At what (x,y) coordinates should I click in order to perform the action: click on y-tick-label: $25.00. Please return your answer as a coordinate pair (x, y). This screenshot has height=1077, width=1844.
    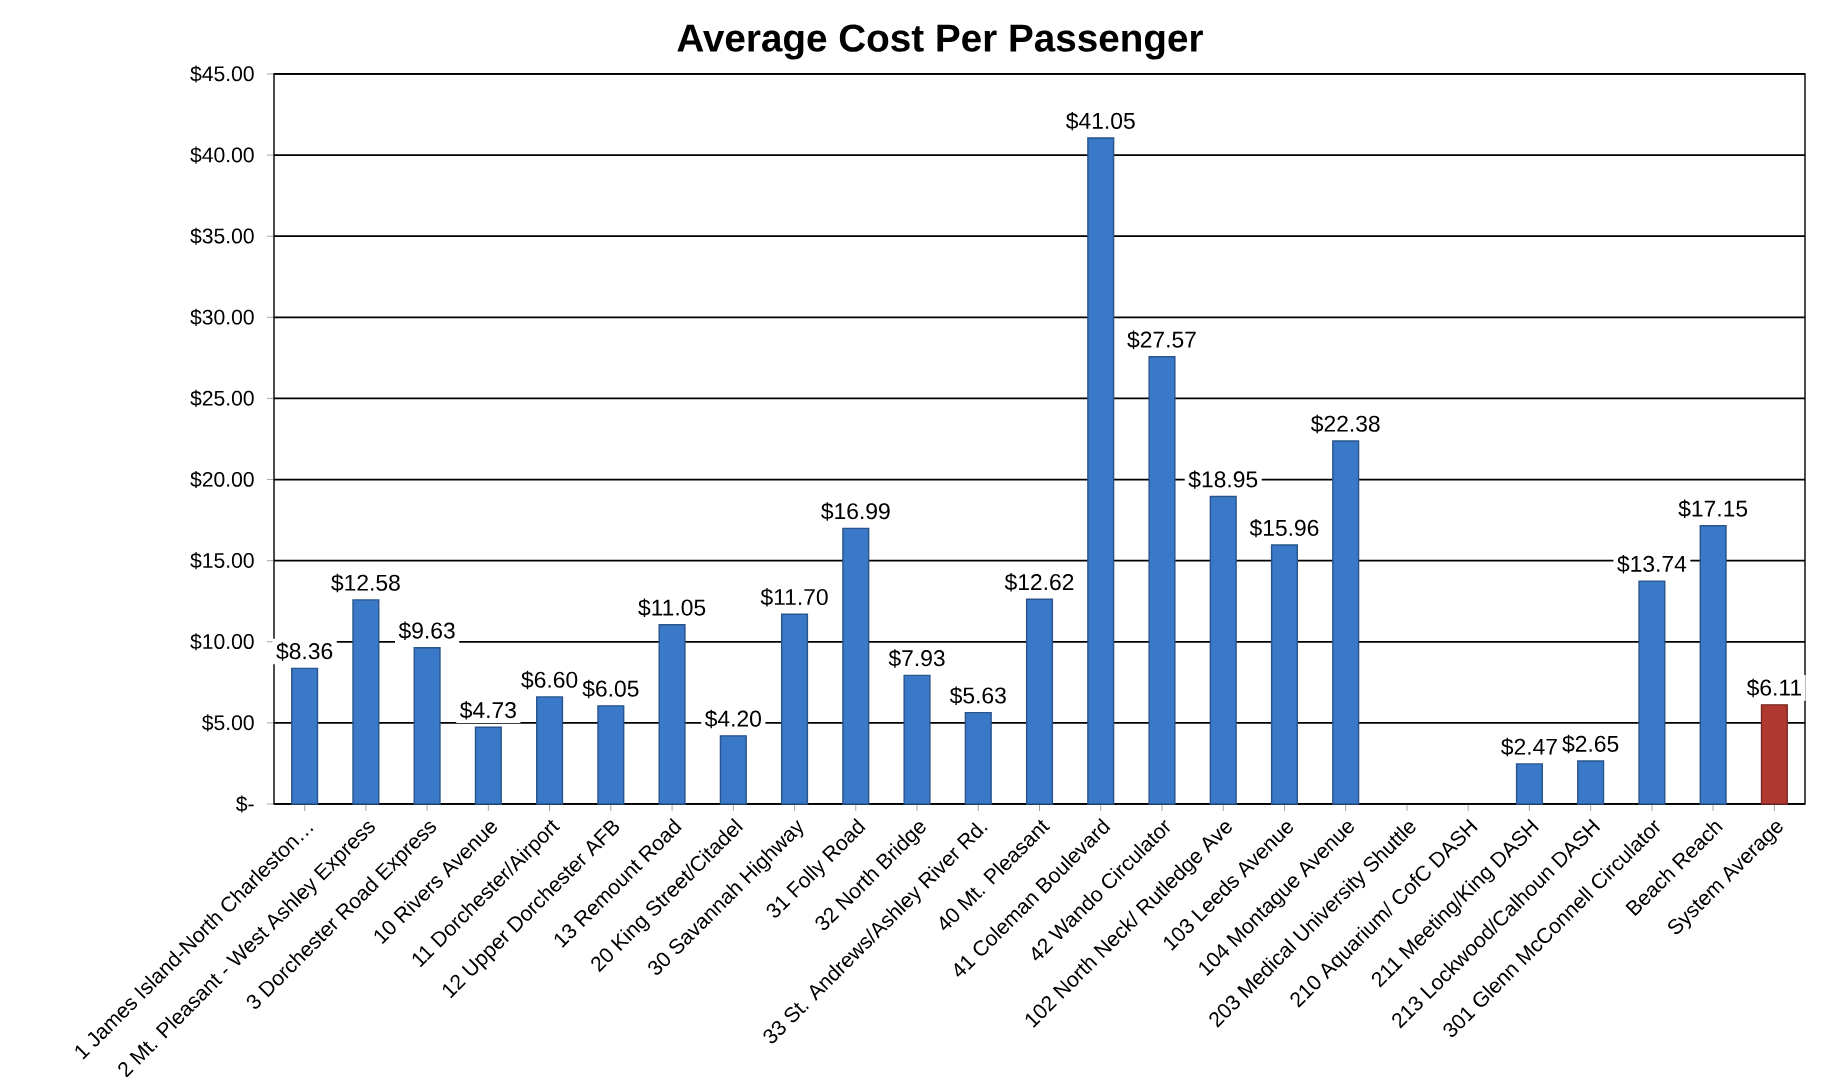
    Looking at the image, I should click on (222, 398).